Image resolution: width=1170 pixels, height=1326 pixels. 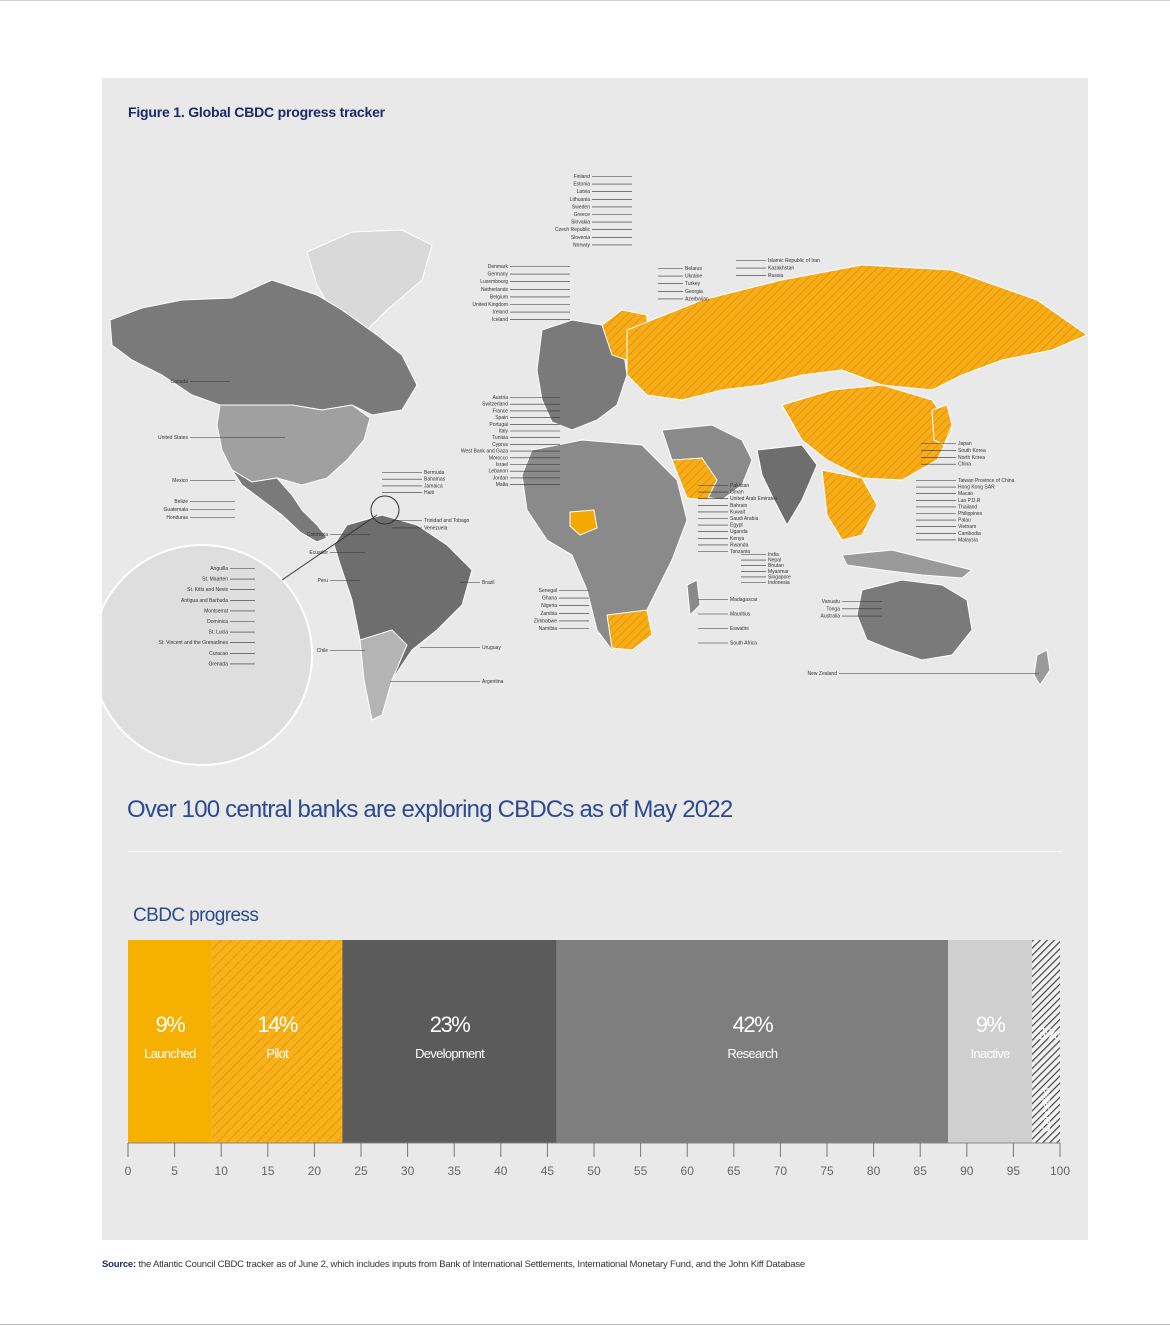 What do you see at coordinates (268, 1171) in the screenshot?
I see `x-tick-label: 15` at bounding box center [268, 1171].